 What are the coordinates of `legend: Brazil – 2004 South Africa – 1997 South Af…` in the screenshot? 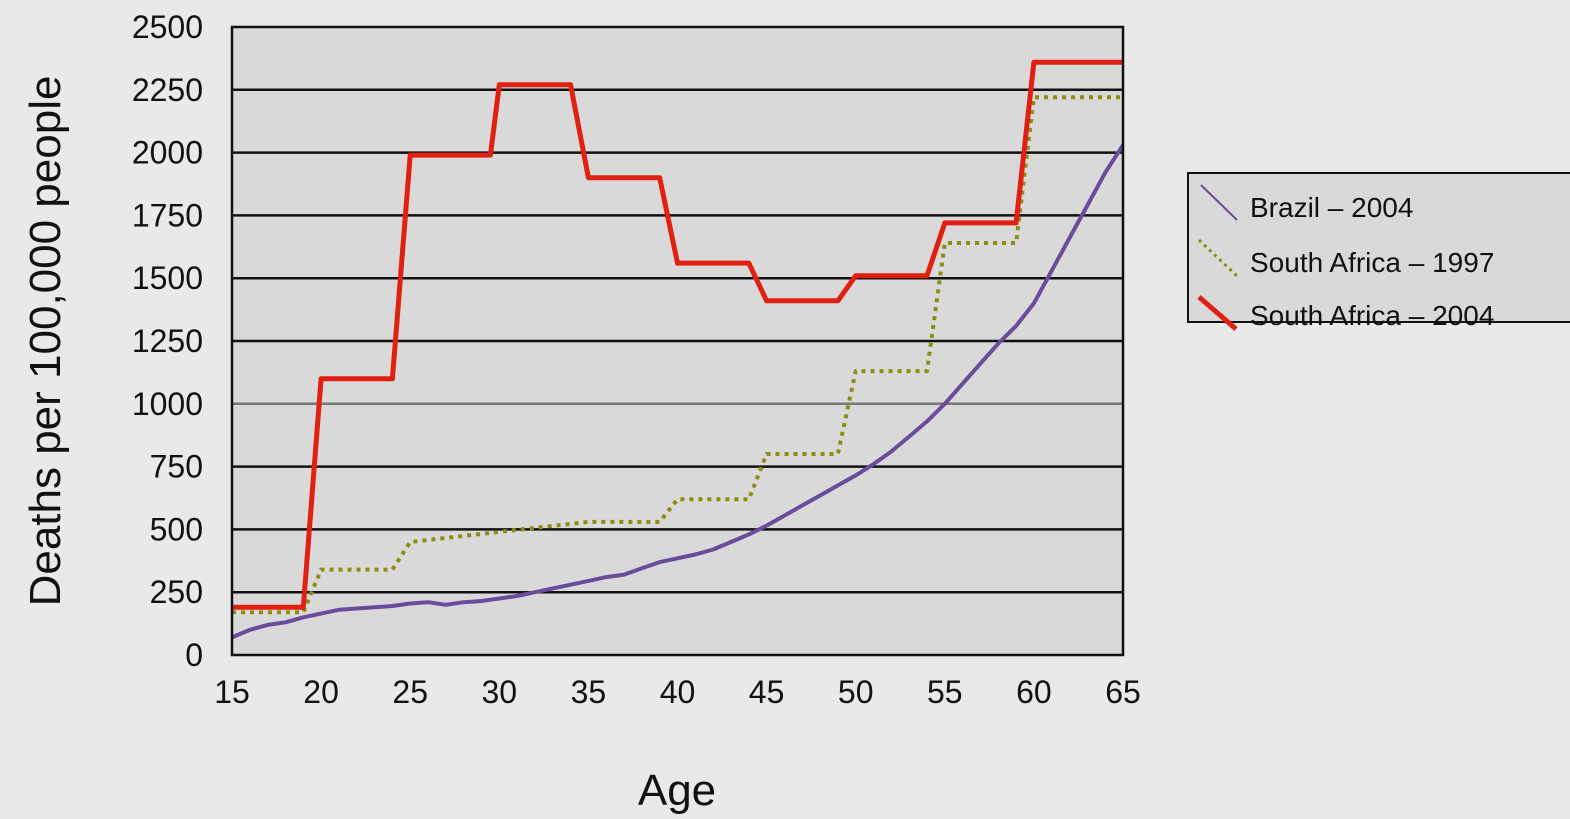 It's located at (1378, 251).